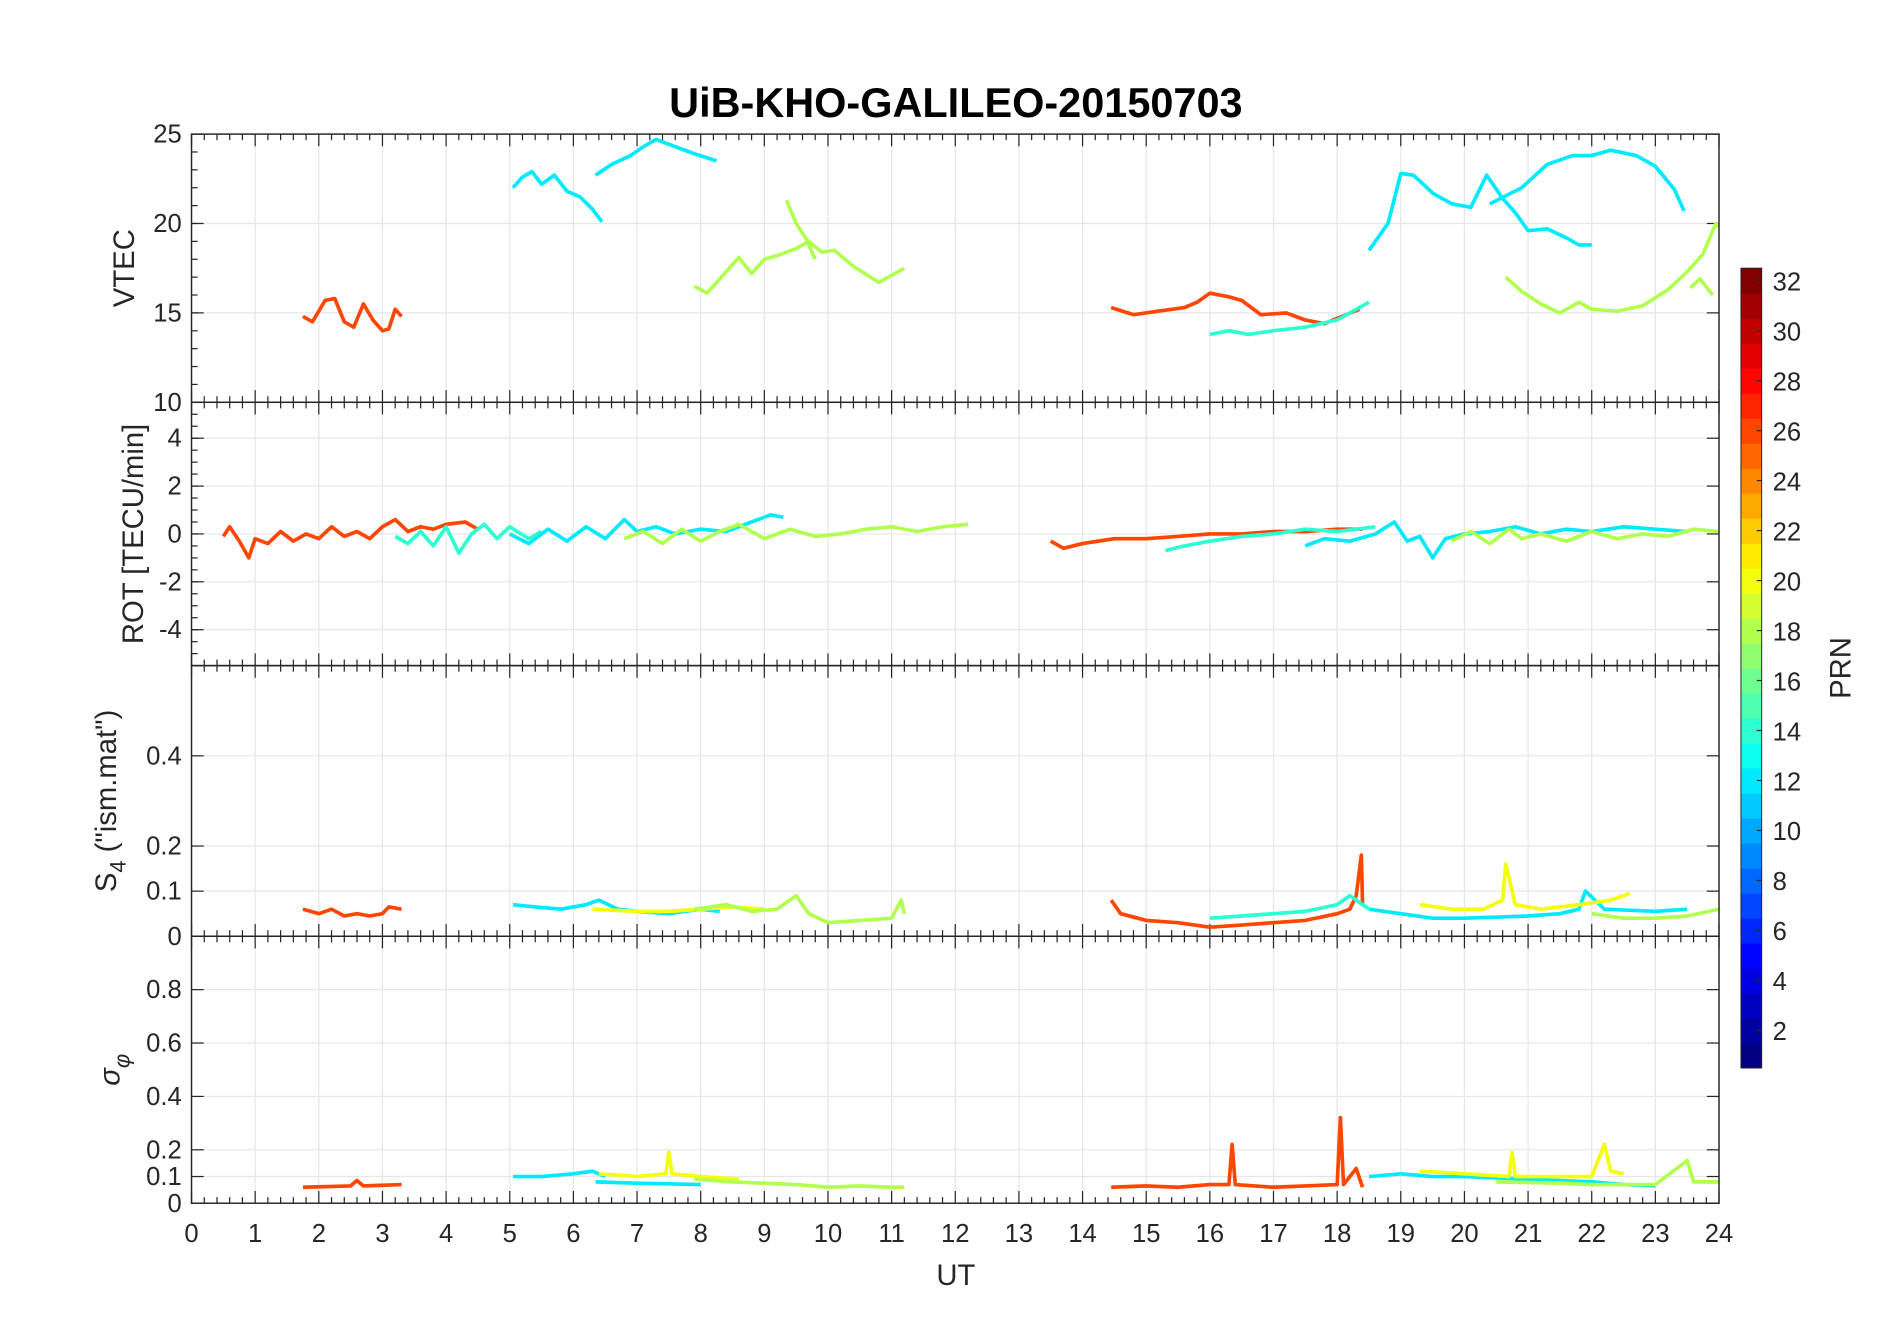 This screenshot has width=1902, height=1330. What do you see at coordinates (107, 785) in the screenshot?
I see `y-label-rest: ("ism.mat")` at bounding box center [107, 785].